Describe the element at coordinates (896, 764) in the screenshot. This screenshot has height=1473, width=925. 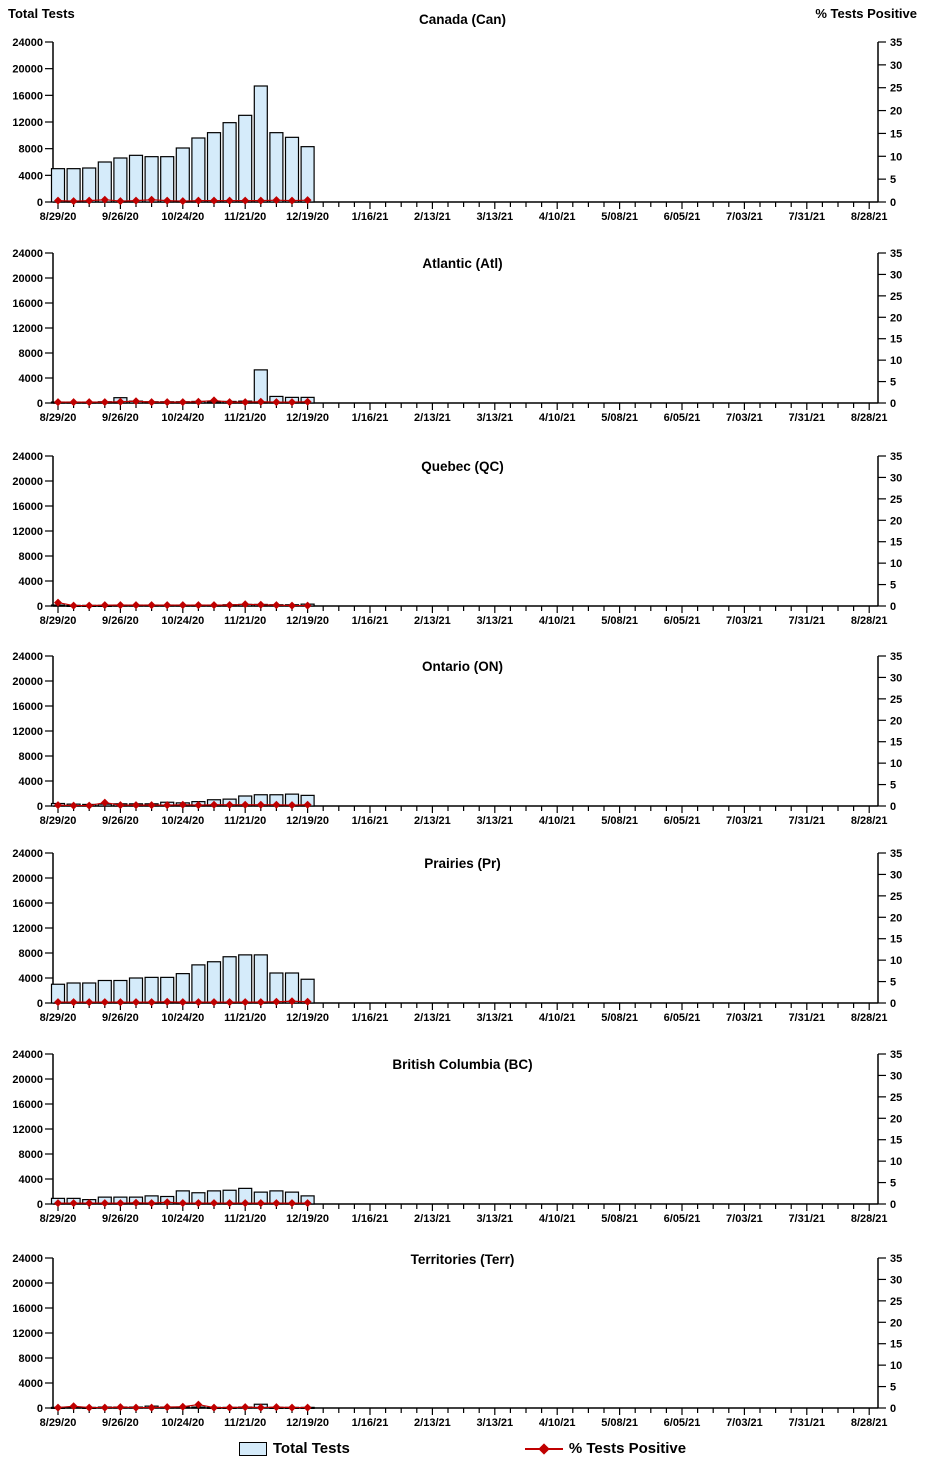
I see `axis-tick-label: 10` at that location.